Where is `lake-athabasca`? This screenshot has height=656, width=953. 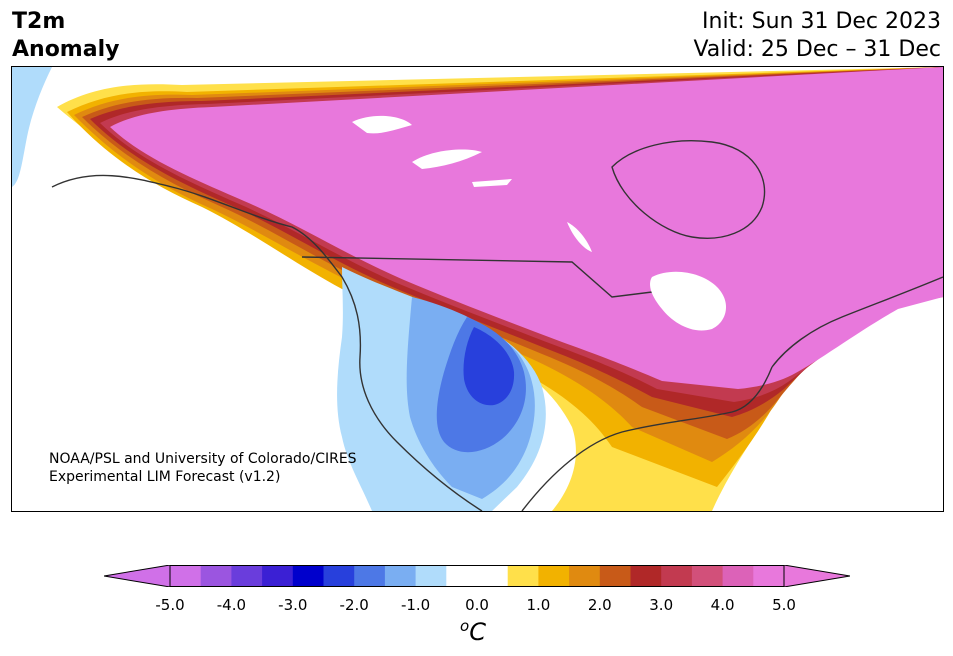 lake-athabasca is located at coordinates (492, 183).